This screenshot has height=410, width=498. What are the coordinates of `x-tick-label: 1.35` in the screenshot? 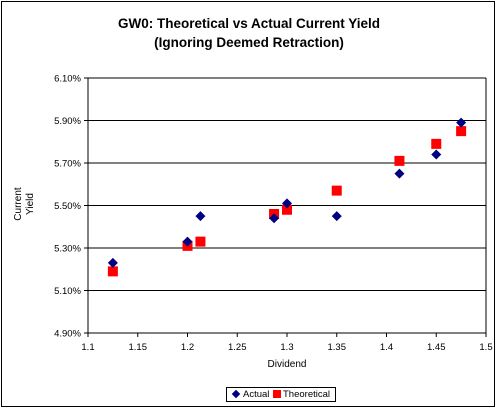 It's located at (337, 347).